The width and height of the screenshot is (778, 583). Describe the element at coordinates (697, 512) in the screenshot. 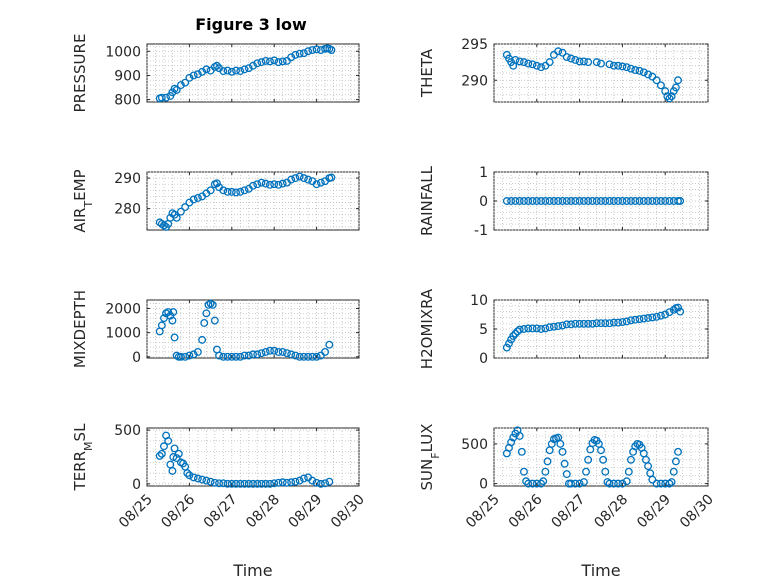

I see `x-tick-label: 08/30` at that location.